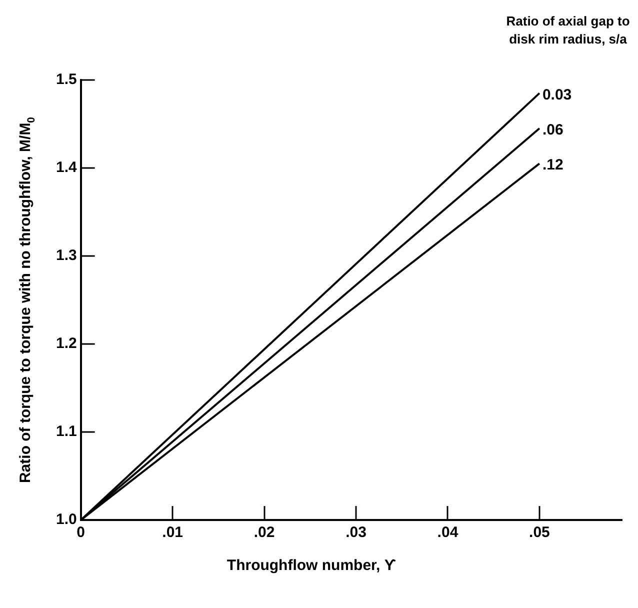 This screenshot has width=638, height=608. What do you see at coordinates (553, 130) in the screenshot?
I see `series-label: .06` at bounding box center [553, 130].